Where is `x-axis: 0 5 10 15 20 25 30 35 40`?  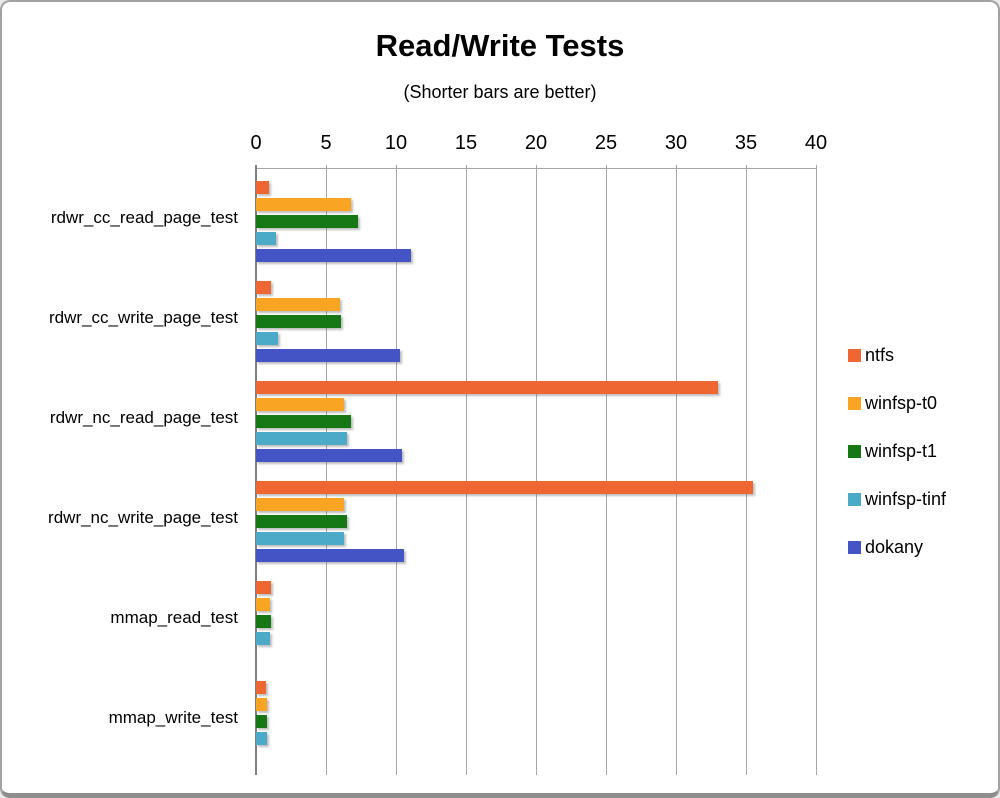 x-axis: 0 5 10 15 20 25 30 35 40 is located at coordinates (538, 145).